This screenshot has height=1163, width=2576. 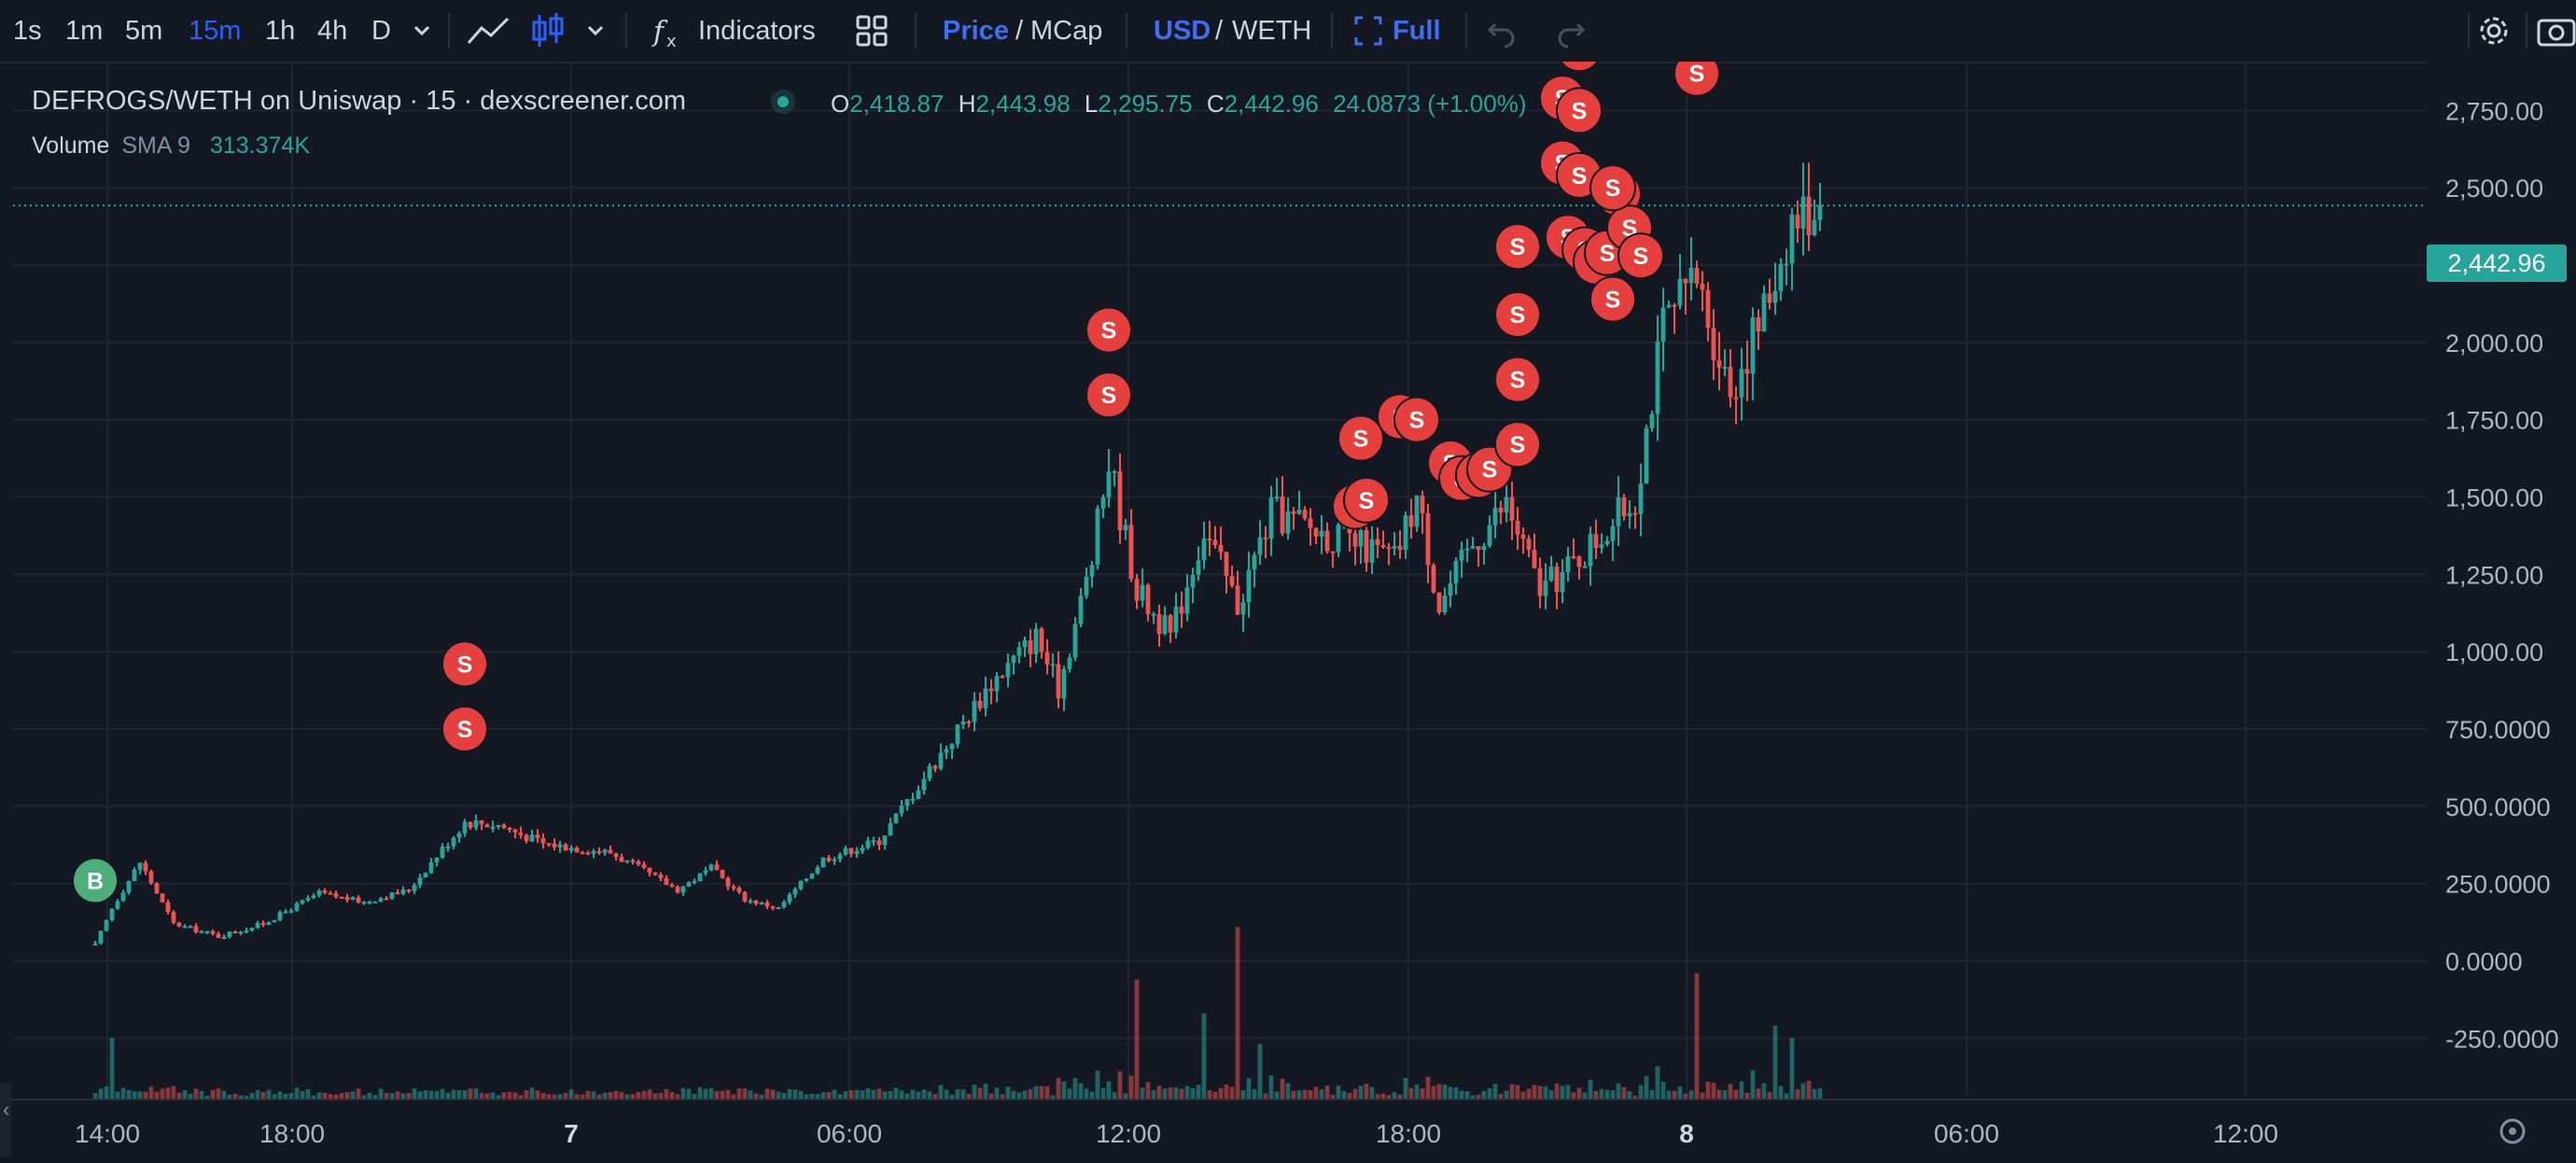 What do you see at coordinates (1288, 1131) in the screenshot?
I see `time-axis: 14:00 18:00 7 06:00 12:00 18:00 8 06:00 12:00` at bounding box center [1288, 1131].